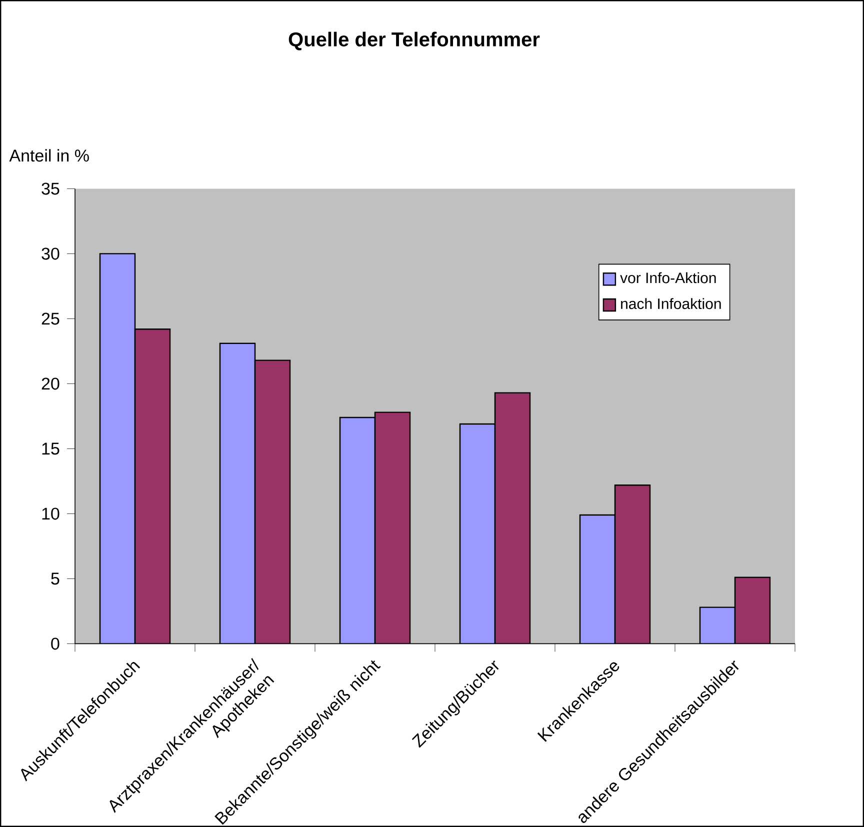 Image resolution: width=864 pixels, height=827 pixels. What do you see at coordinates (51, 448) in the screenshot?
I see `y-tick-label: 15` at bounding box center [51, 448].